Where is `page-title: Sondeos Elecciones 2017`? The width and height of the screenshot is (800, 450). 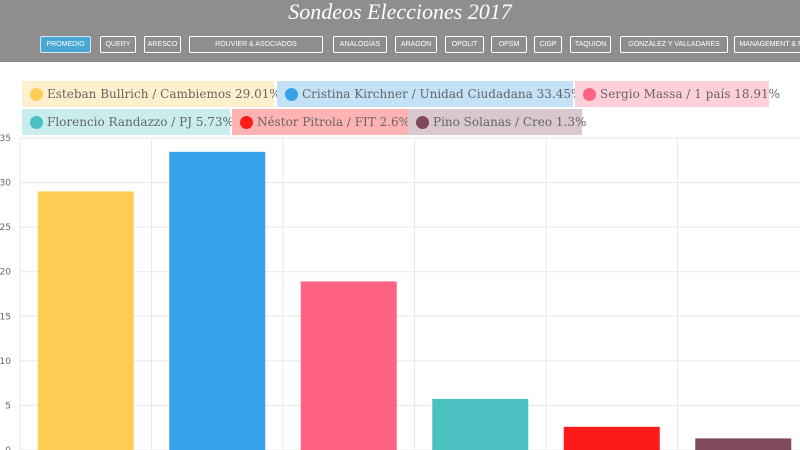 page-title: Sondeos Elecciones 2017 is located at coordinates (400, 12).